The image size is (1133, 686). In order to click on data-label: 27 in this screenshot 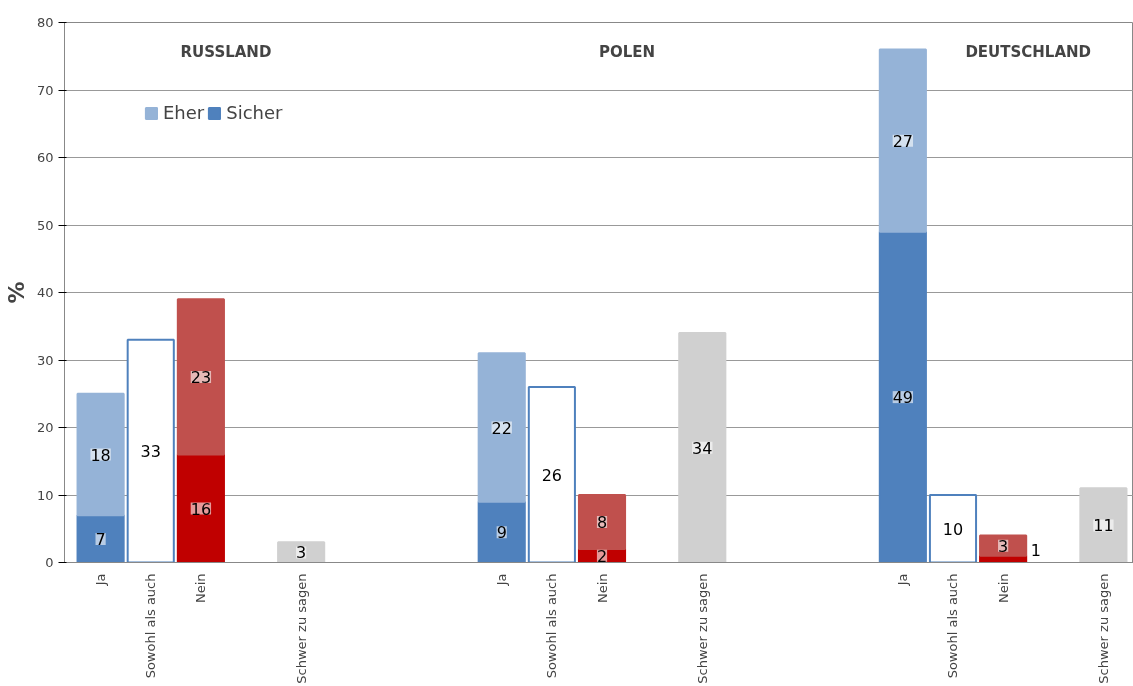, I will do `click(903, 141)`.